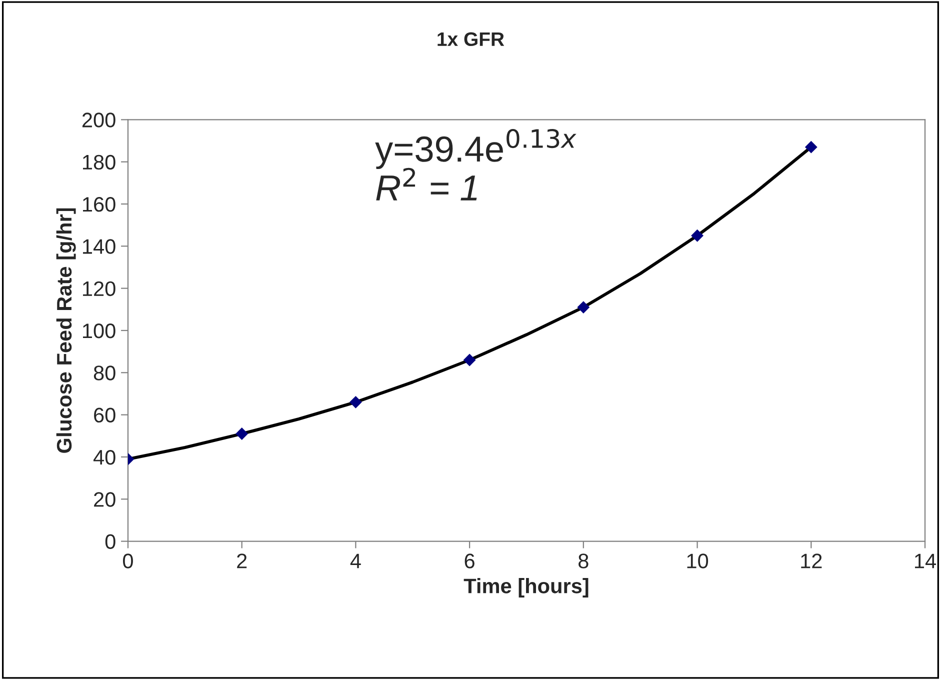 This screenshot has height=680, width=941. Describe the element at coordinates (583, 561) in the screenshot. I see `x-tick-label: 8` at that location.